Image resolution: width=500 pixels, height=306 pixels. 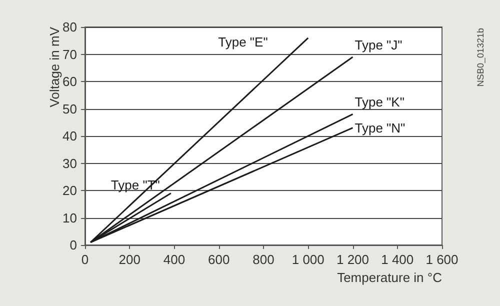 I want to click on y-tick-label: 80, so click(x=69, y=27).